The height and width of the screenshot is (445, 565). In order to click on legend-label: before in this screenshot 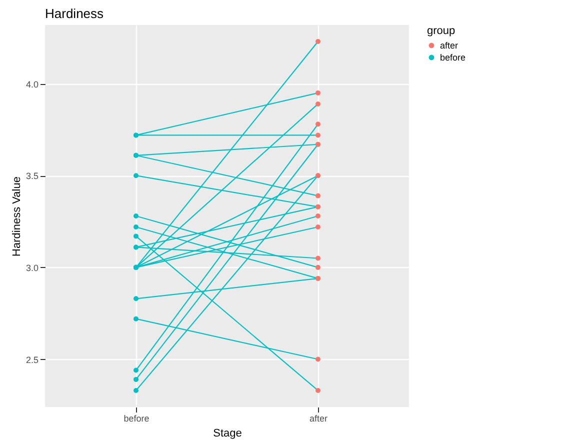, I will do `click(453, 57)`.